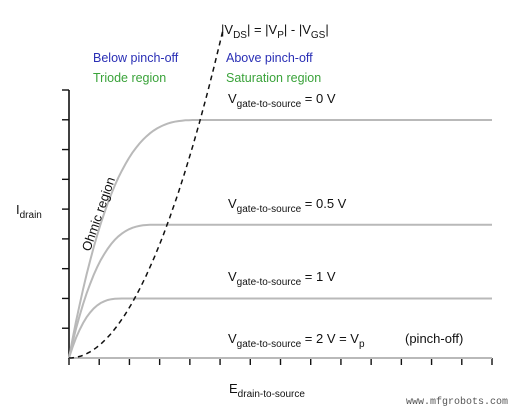 The image size is (524, 411). Describe the element at coordinates (267, 390) in the screenshot. I see `x-axis-label: Edrain-to-source` at that location.